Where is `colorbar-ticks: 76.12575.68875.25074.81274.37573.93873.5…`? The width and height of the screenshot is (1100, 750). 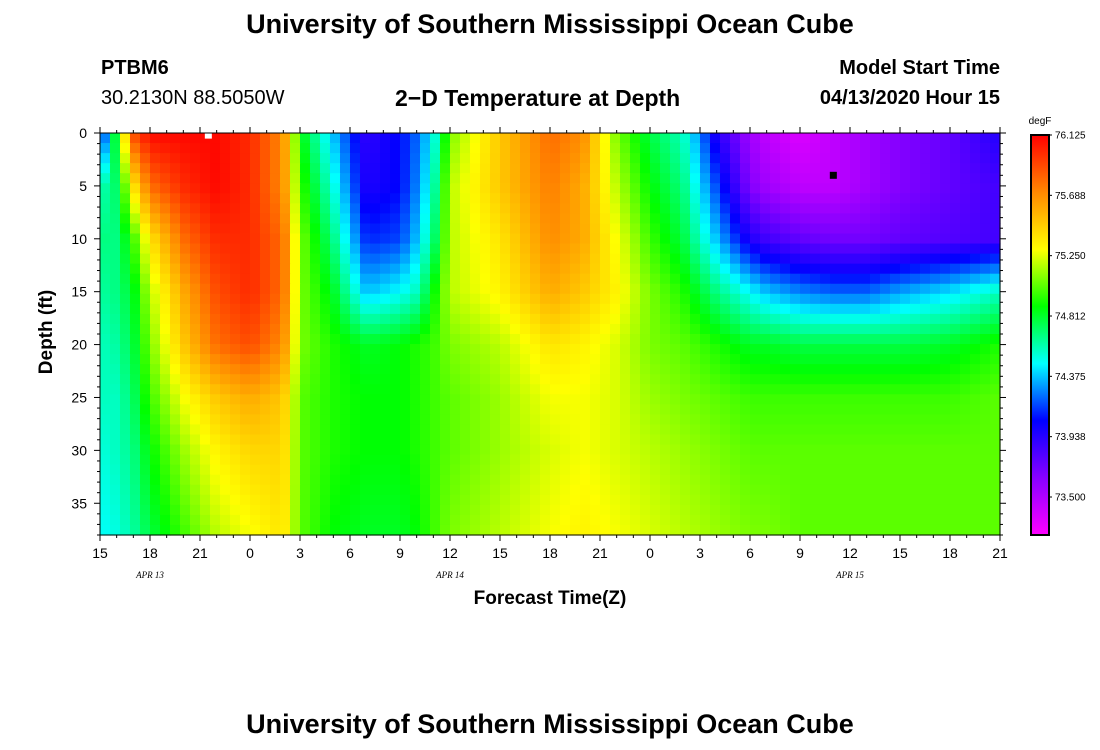
colorbar-ticks: 76.12575.68875.25074.81274.37573.93873.5… is located at coordinates (1067, 317).